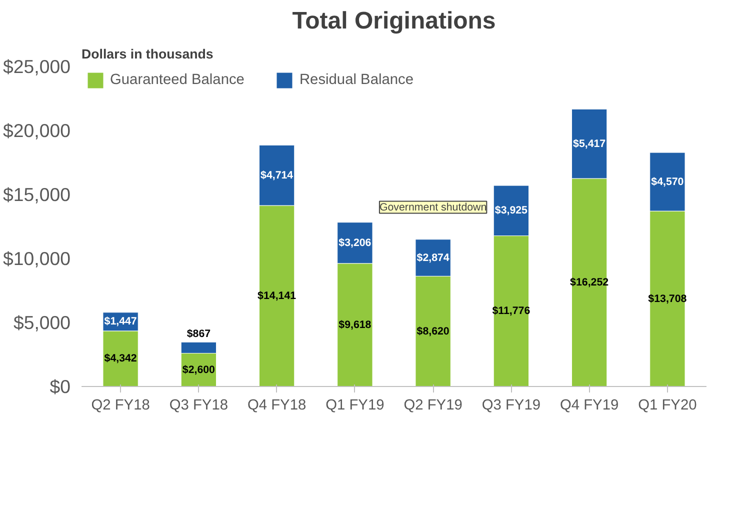 This screenshot has height=511, width=739. I want to click on y-tick-label: $20,000, so click(37, 130).